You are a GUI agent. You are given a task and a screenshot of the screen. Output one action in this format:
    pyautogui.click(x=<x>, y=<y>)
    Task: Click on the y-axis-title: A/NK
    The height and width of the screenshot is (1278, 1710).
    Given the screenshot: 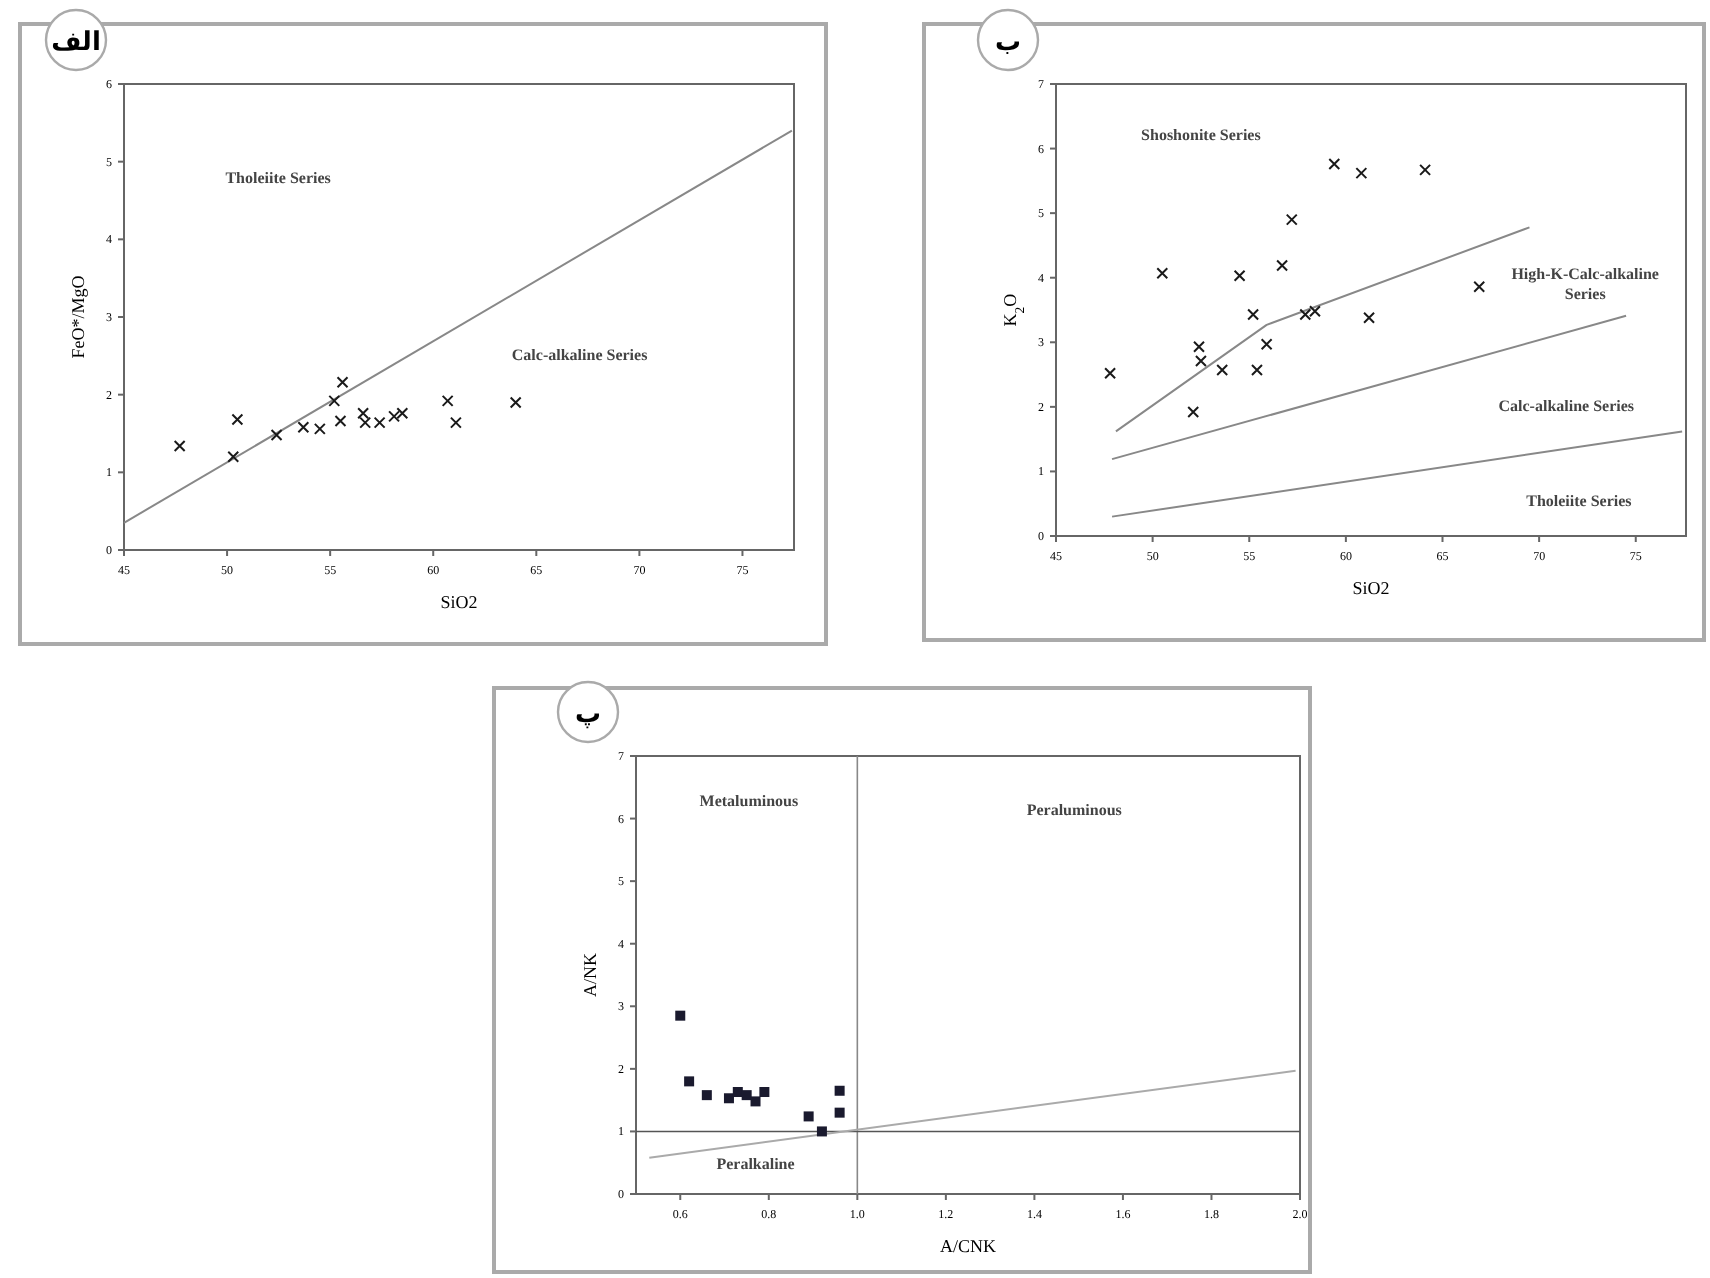 What is the action you would take?
    pyautogui.click(x=590, y=974)
    